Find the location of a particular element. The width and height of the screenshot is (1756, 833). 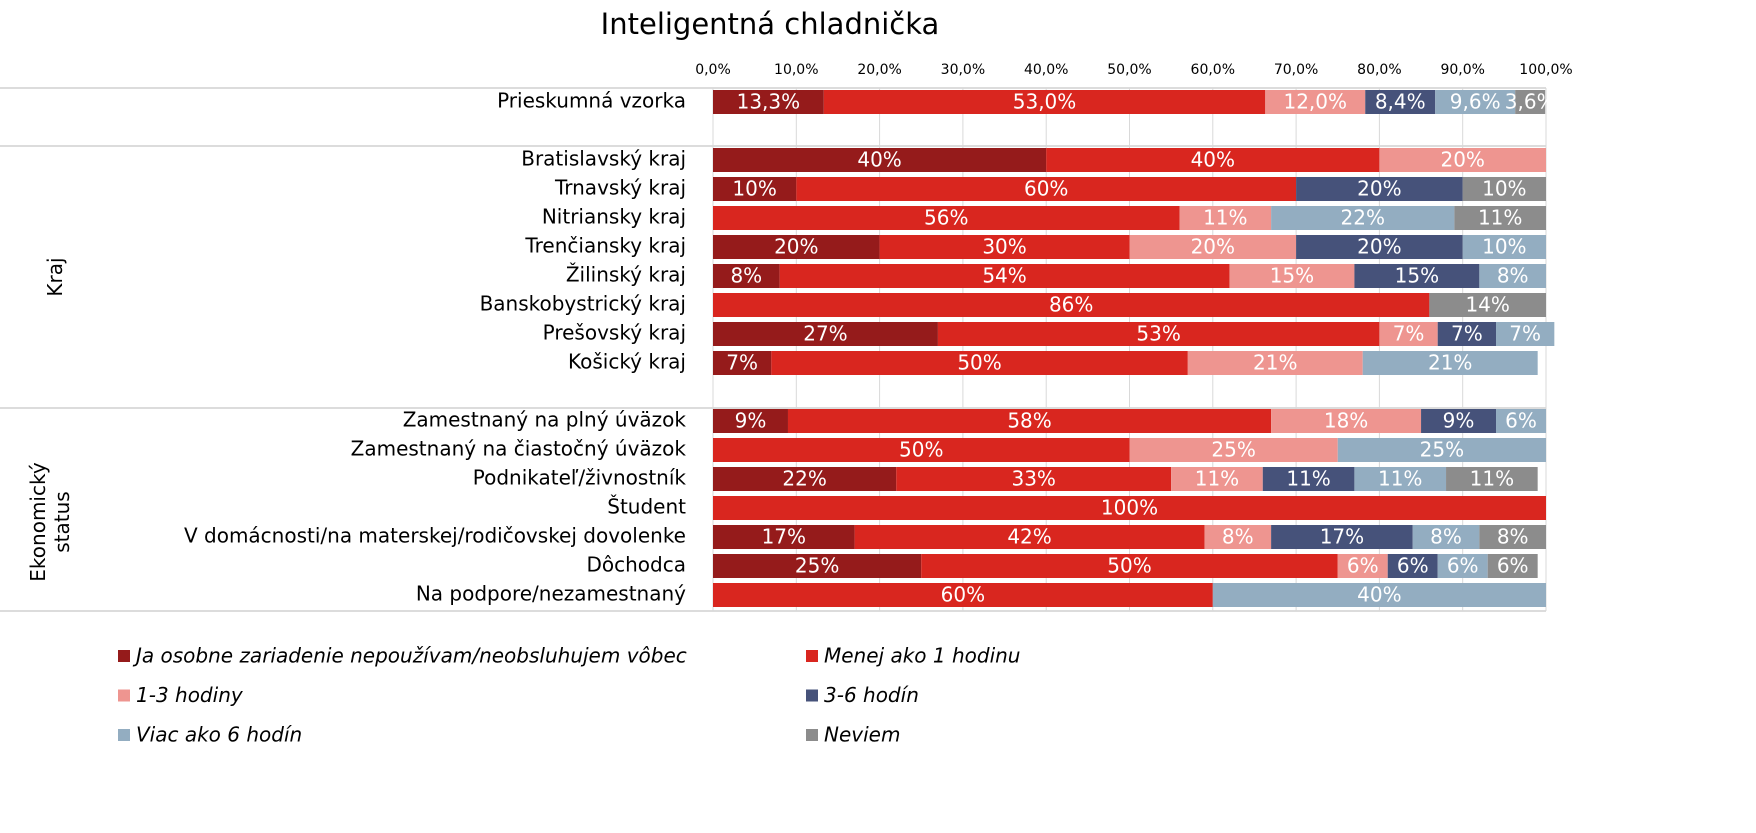

data-label: 40% is located at coordinates (1213, 160).